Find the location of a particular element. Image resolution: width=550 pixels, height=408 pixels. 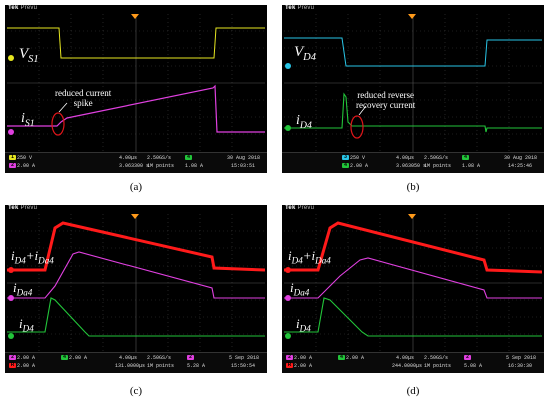

vs1-trace is located at coordinates (136, 43).